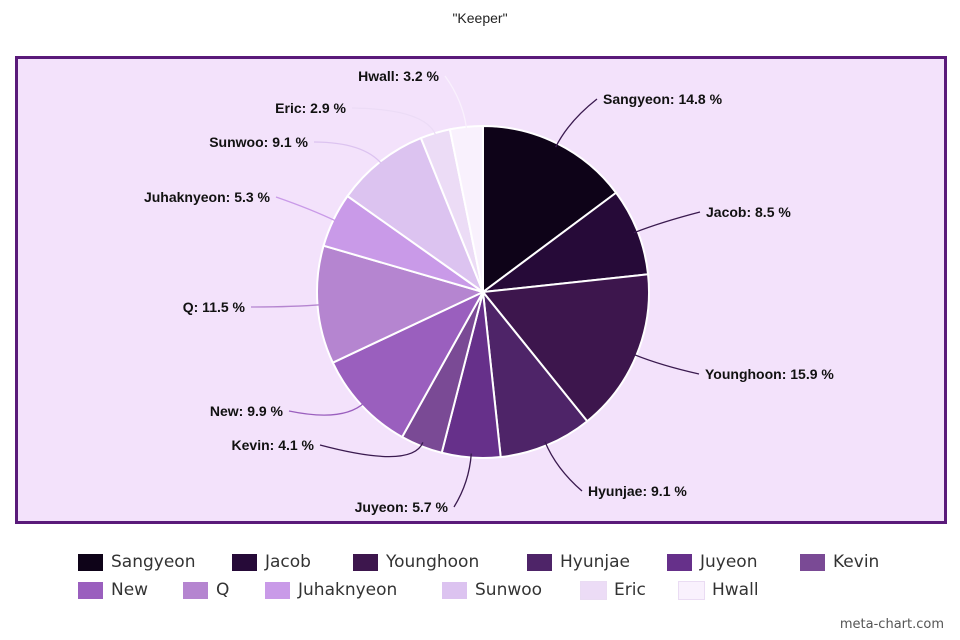 The height and width of the screenshot is (640, 960). I want to click on legend-item-hyunjae: Hyunjae, so click(578, 562).